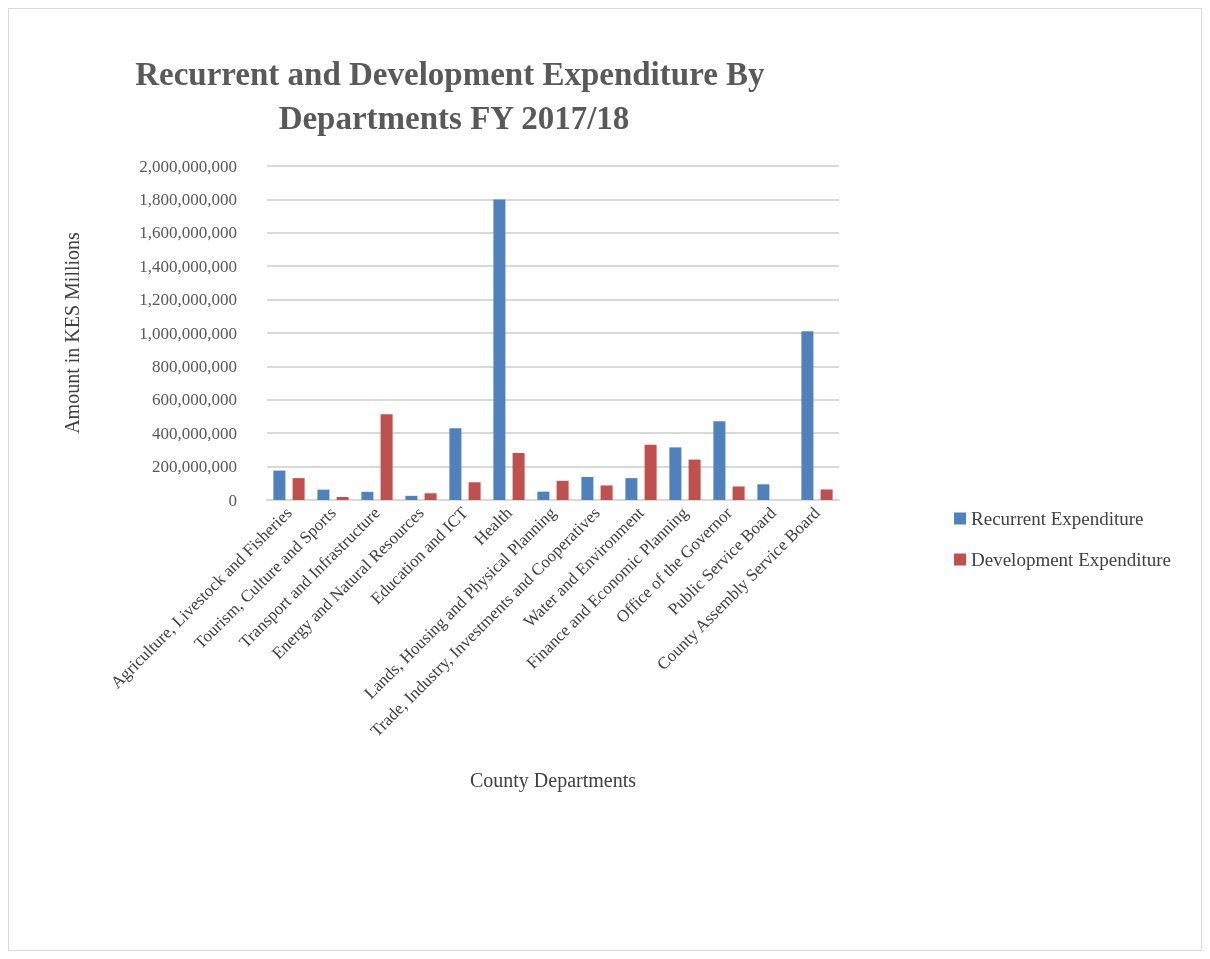  I want to click on y-tick-label: 1,000,000,000, so click(188, 333).